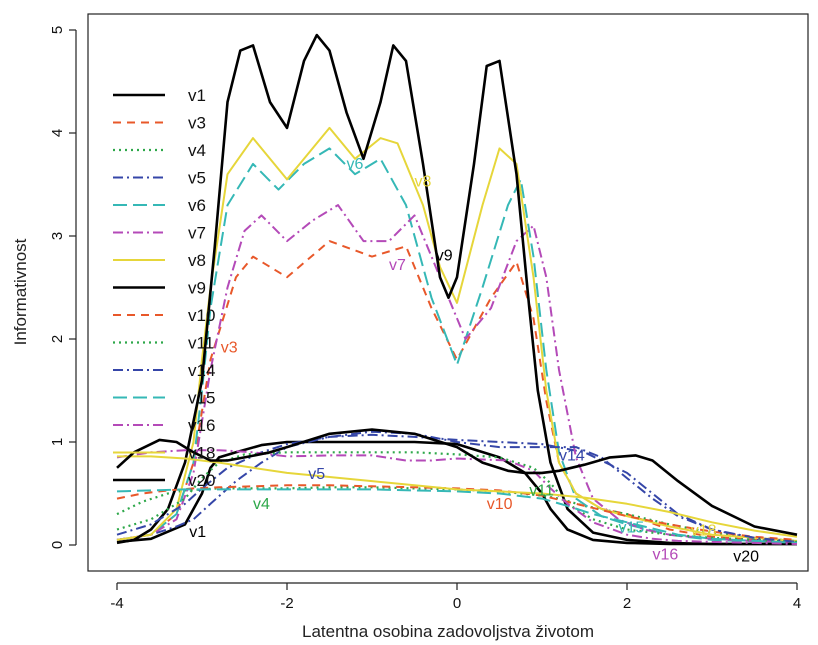 The width and height of the screenshot is (818, 645). I want to click on legend-label-v10: v10, so click(201, 315).